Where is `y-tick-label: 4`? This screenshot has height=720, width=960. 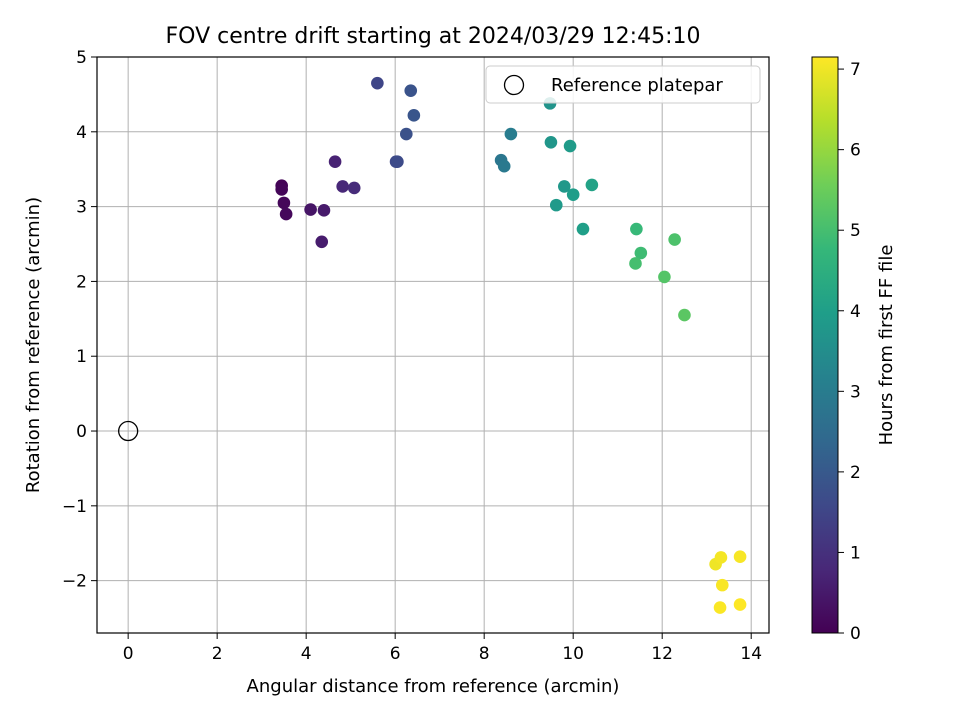 y-tick-label: 4 is located at coordinates (81, 133).